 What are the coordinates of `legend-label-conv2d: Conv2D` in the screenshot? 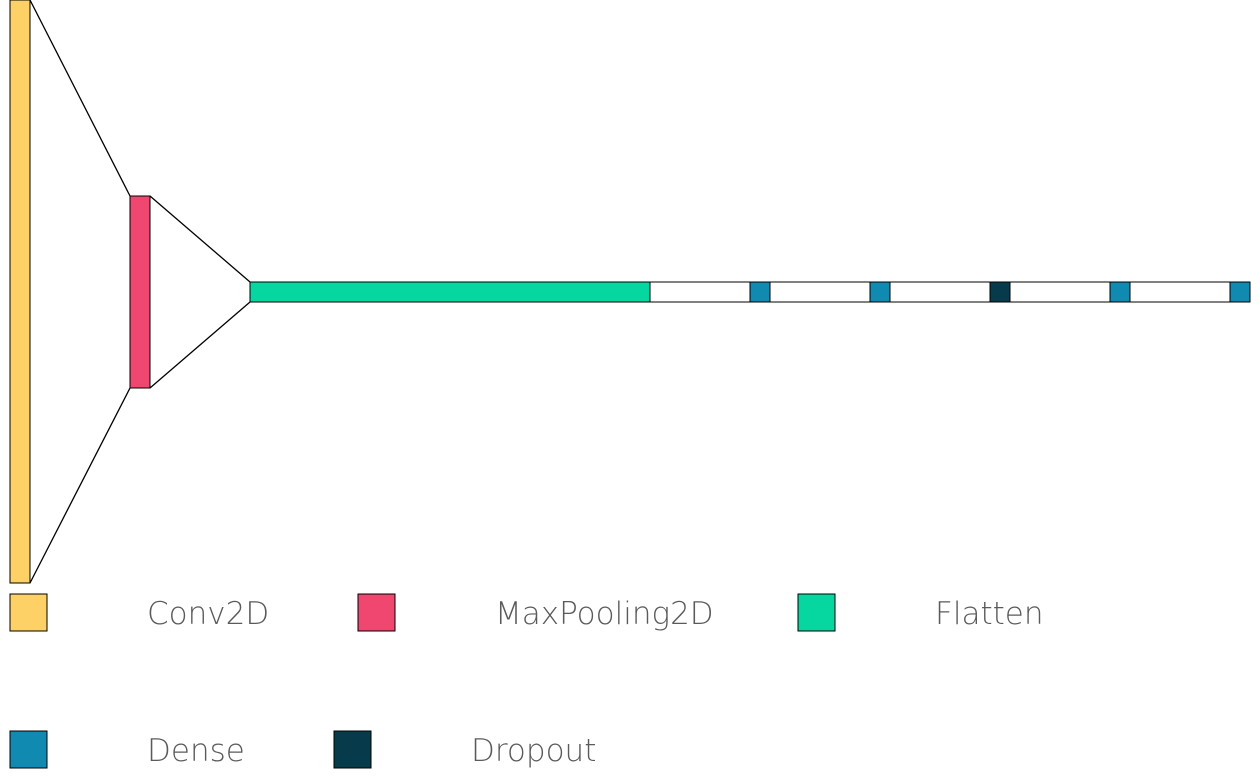 It's located at (208, 614).